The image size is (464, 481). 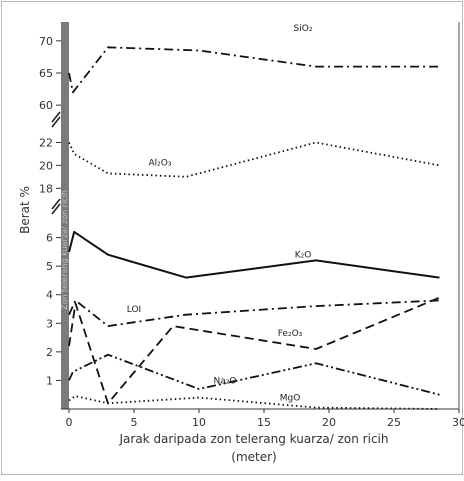 I want to click on x-tick-label: 25, so click(x=394, y=422).